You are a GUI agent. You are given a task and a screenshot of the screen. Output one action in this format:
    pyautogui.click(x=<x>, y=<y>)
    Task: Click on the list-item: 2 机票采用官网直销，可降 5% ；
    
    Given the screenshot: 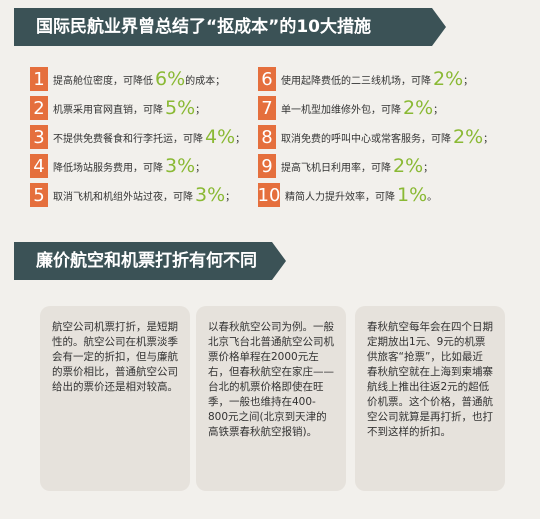 What is the action you would take?
    pyautogui.click(x=118, y=108)
    